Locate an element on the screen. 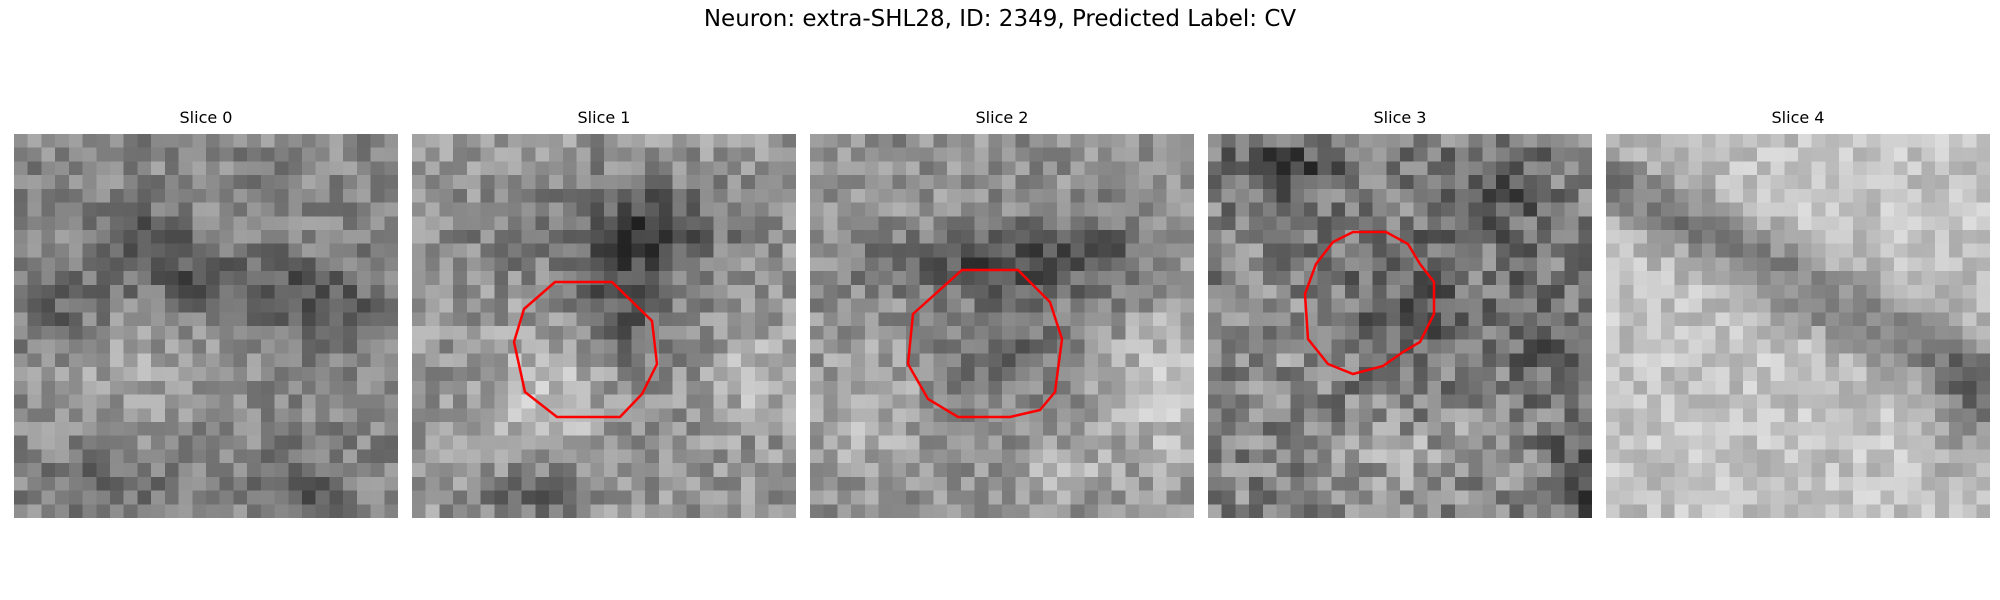 The height and width of the screenshot is (600, 2000). slice-title-3: Slice 3 is located at coordinates (1400, 117).